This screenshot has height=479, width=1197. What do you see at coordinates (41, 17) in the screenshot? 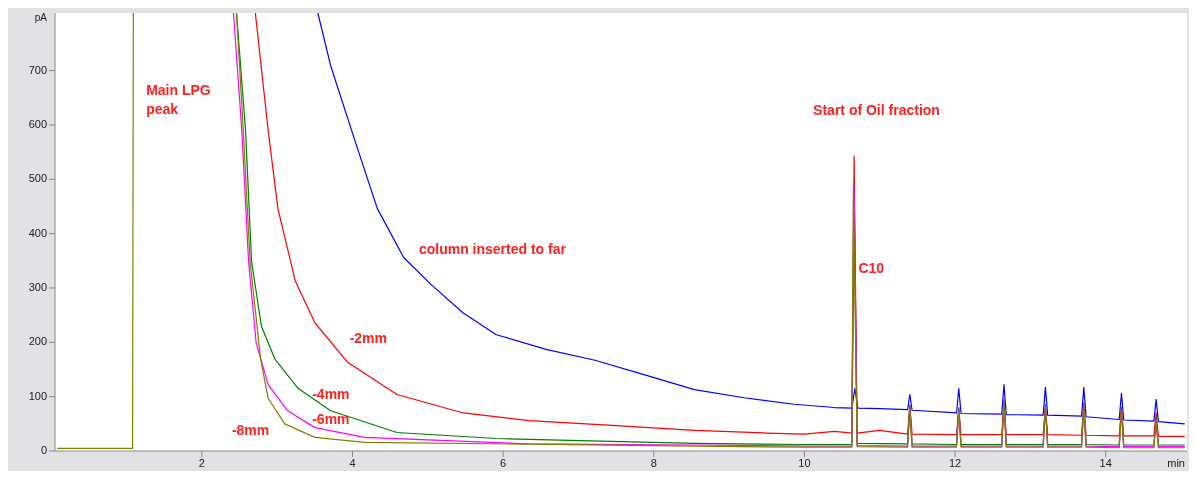
I see `y-axis-title: pA` at bounding box center [41, 17].